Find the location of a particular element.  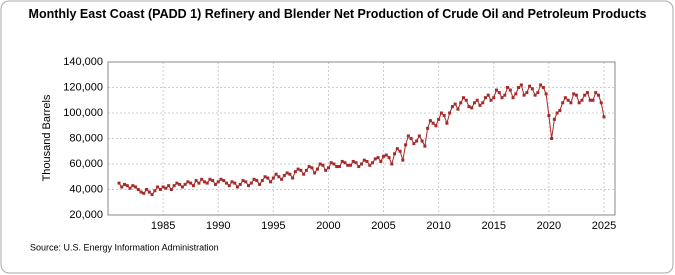

y-tick-label: 120,000 is located at coordinates (83, 87).